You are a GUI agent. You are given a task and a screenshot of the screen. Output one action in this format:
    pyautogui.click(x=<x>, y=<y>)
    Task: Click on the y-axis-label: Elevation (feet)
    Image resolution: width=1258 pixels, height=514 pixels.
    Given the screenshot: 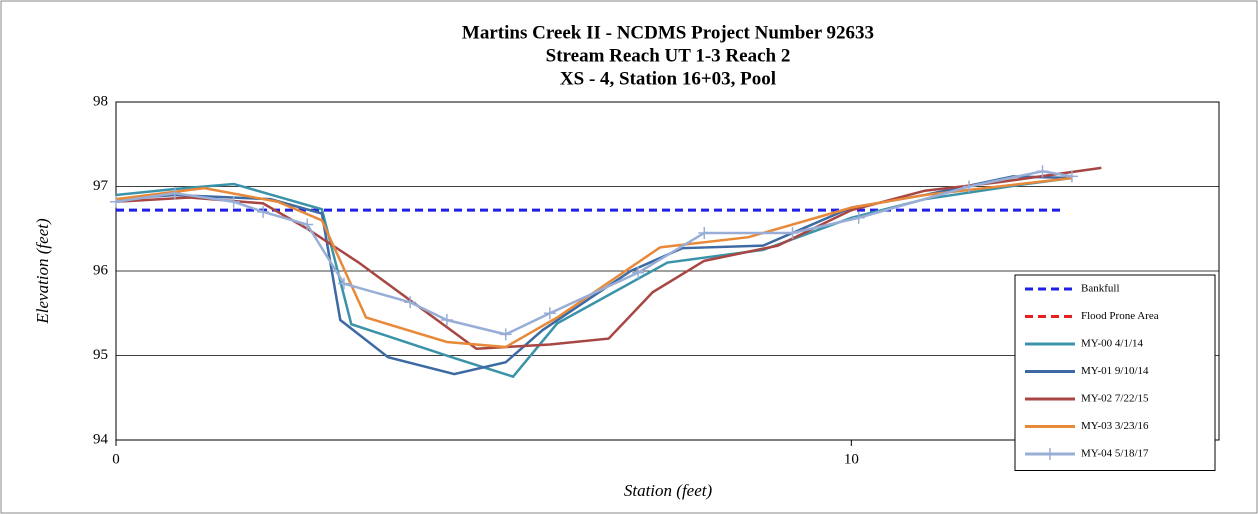 What is the action you would take?
    pyautogui.click(x=42, y=271)
    